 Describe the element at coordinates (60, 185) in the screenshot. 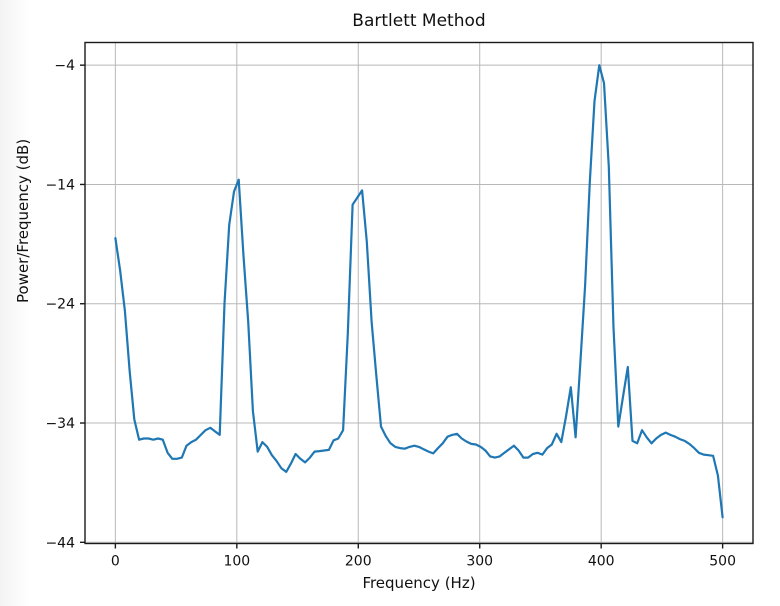

I see `y-tick-label: −14` at that location.